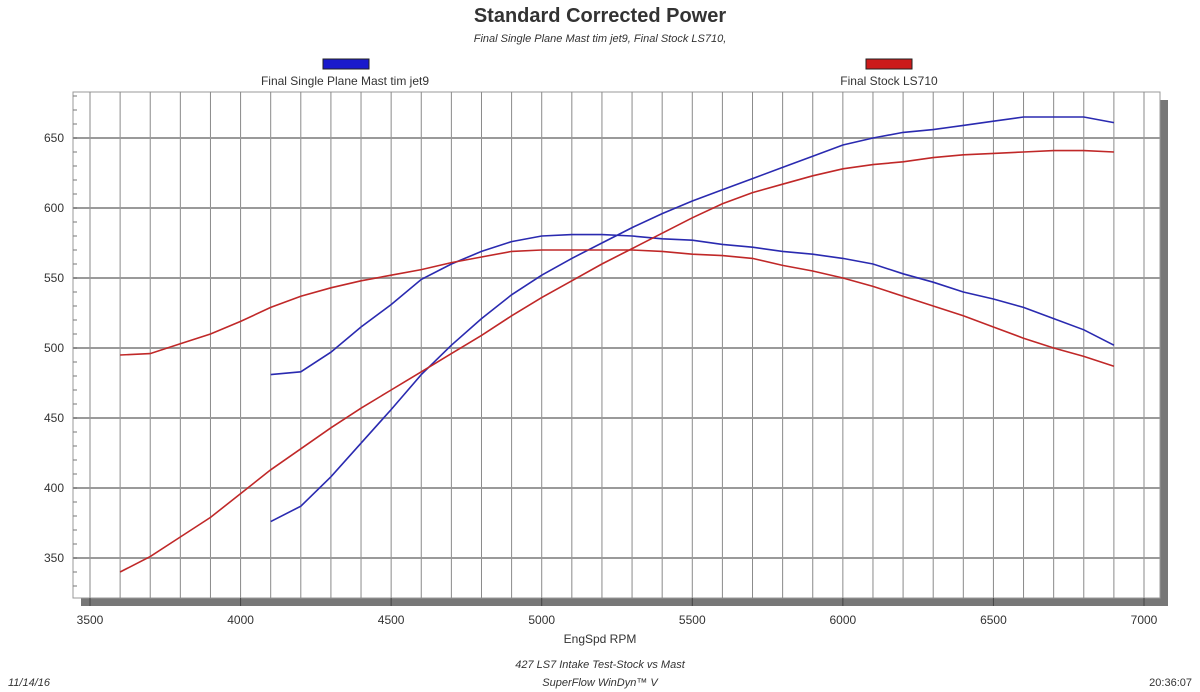  What do you see at coordinates (1144, 620) in the screenshot?
I see `x-tick-label: 7000` at bounding box center [1144, 620].